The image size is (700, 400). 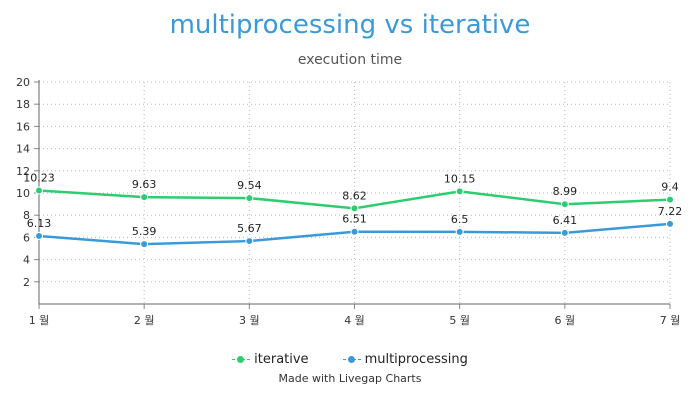 I want to click on y-tick-label: 18, so click(x=23, y=104).